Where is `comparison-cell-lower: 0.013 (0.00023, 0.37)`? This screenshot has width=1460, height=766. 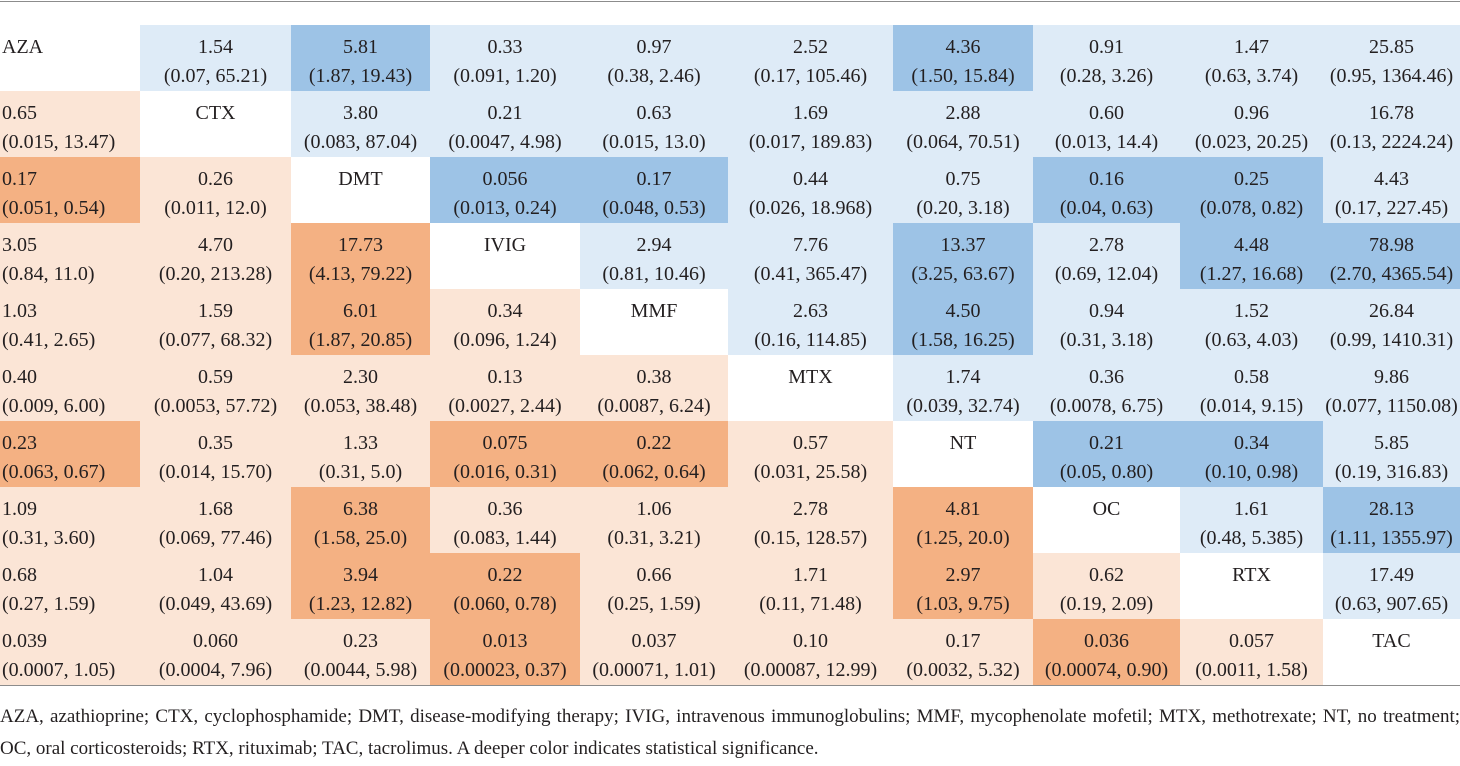
comparison-cell-lower: 0.013 (0.00023, 0.37) is located at coordinates (505, 652).